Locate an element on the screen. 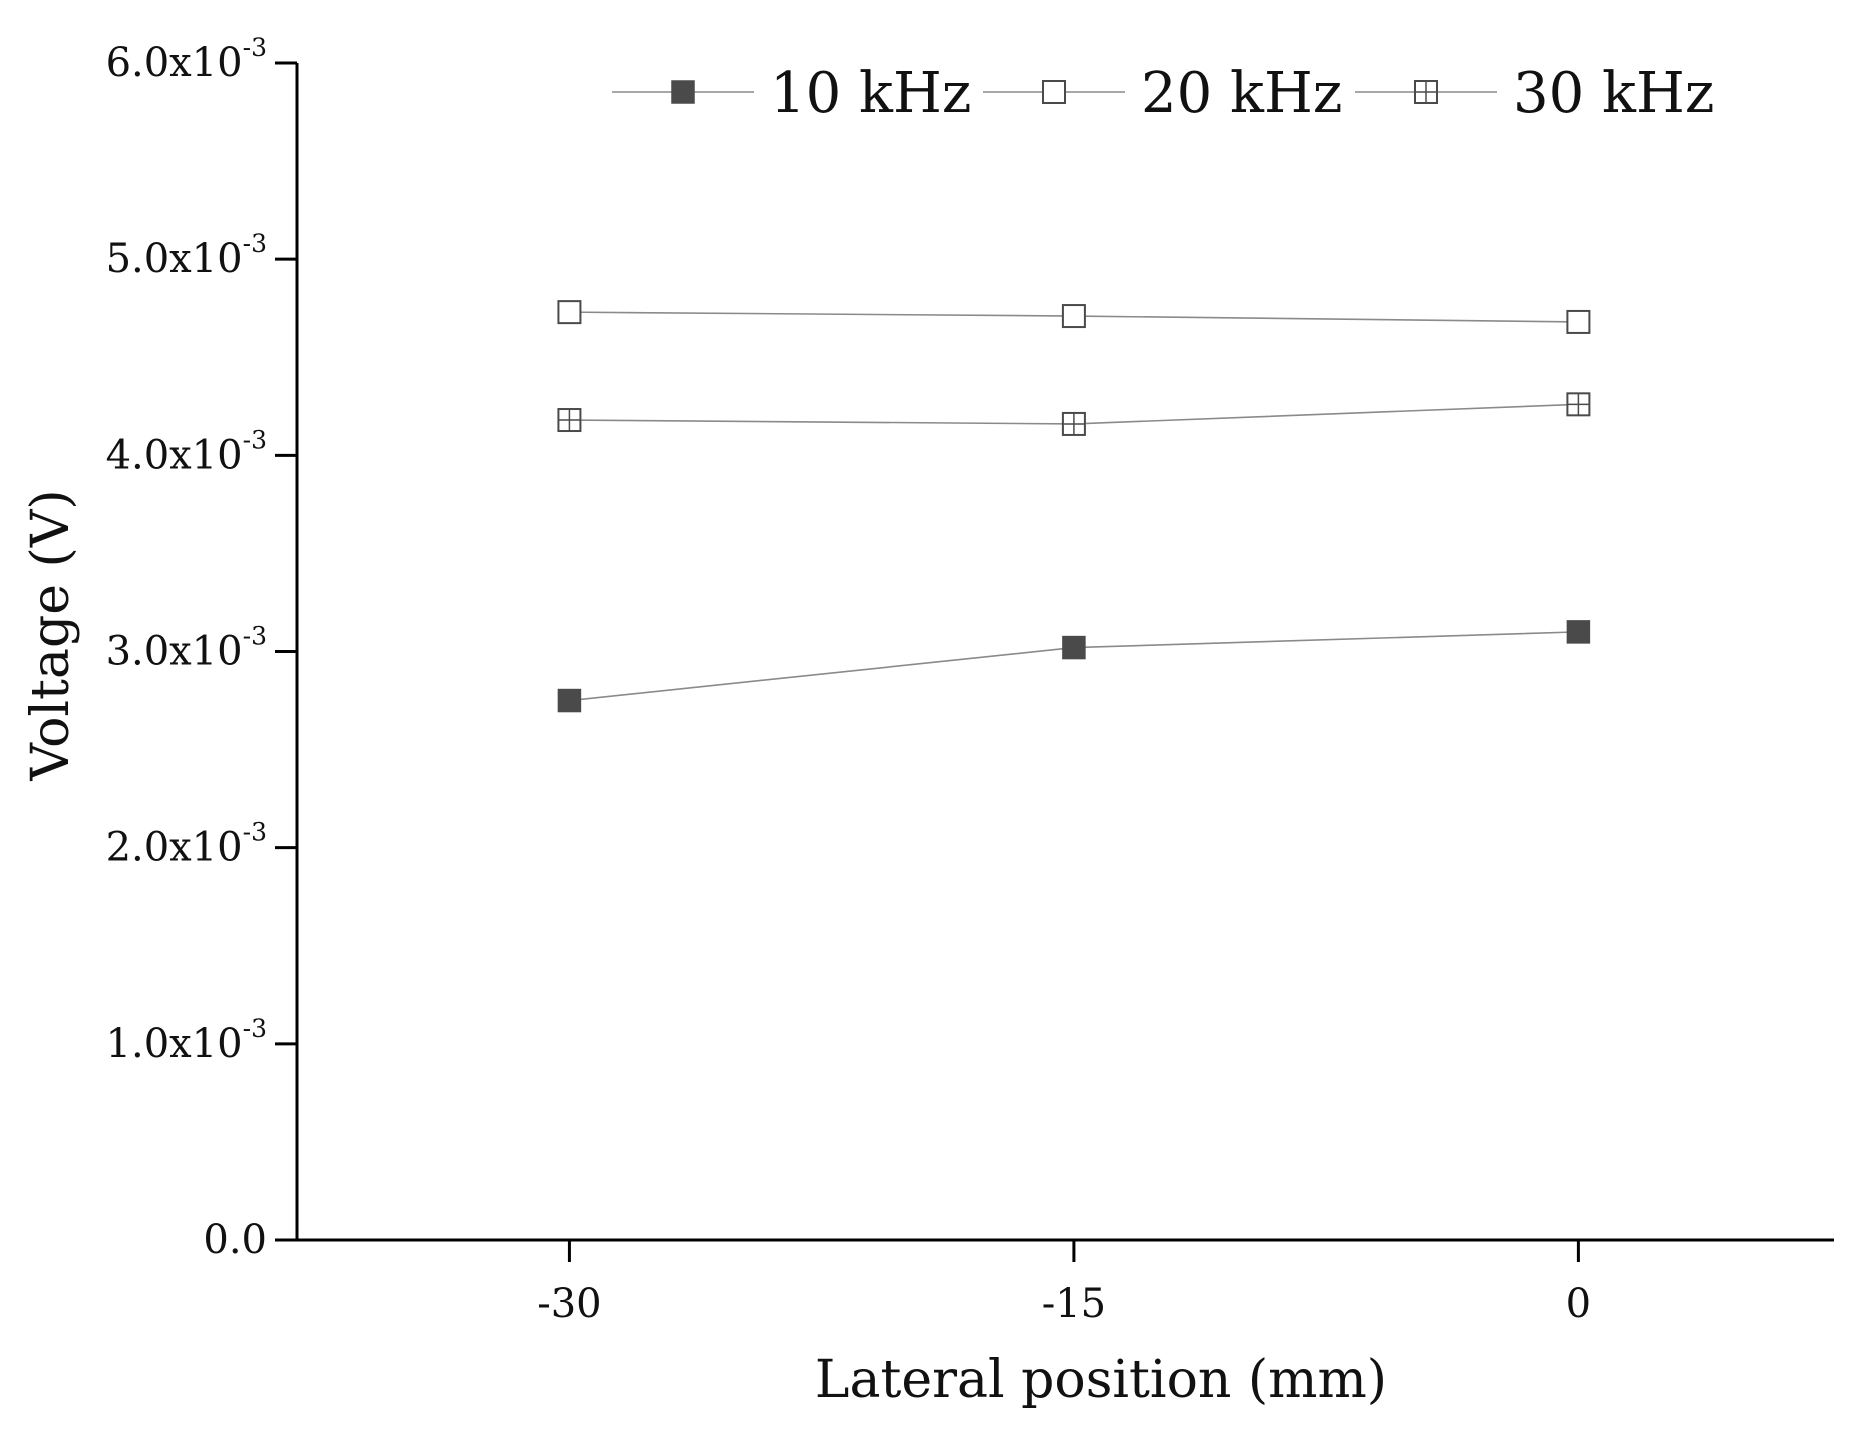  y-axis-title: Voltage (V) is located at coordinates (51, 635).